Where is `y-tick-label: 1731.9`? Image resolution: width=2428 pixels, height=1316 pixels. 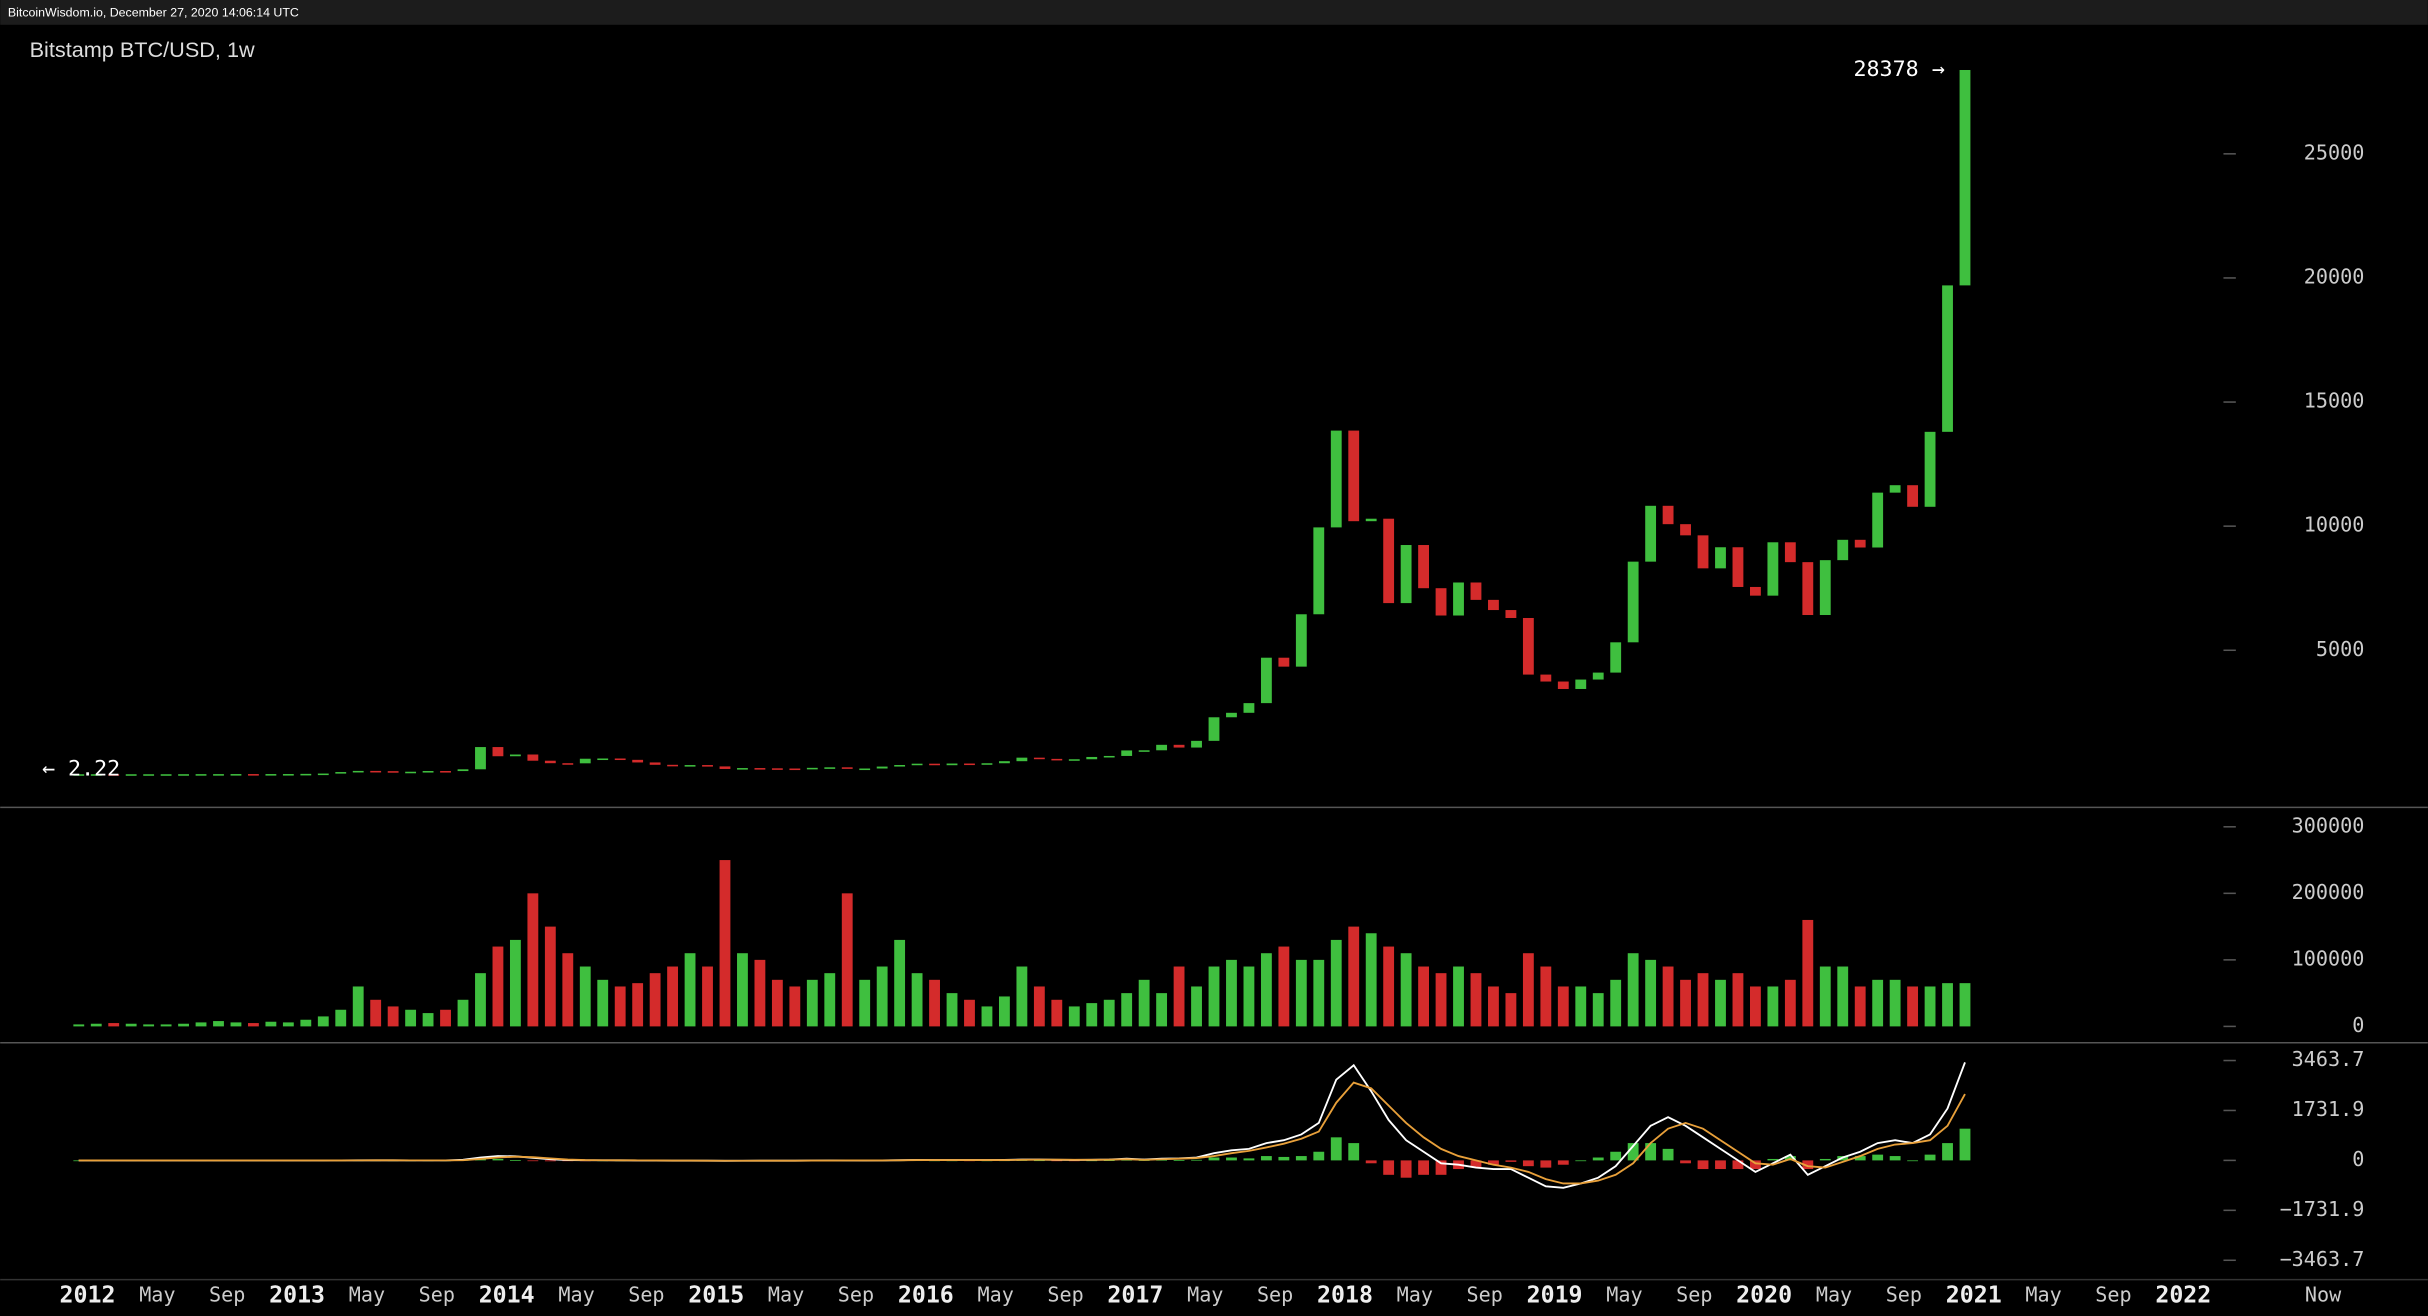 y-tick-label: 1731.9 is located at coordinates (2328, 1109).